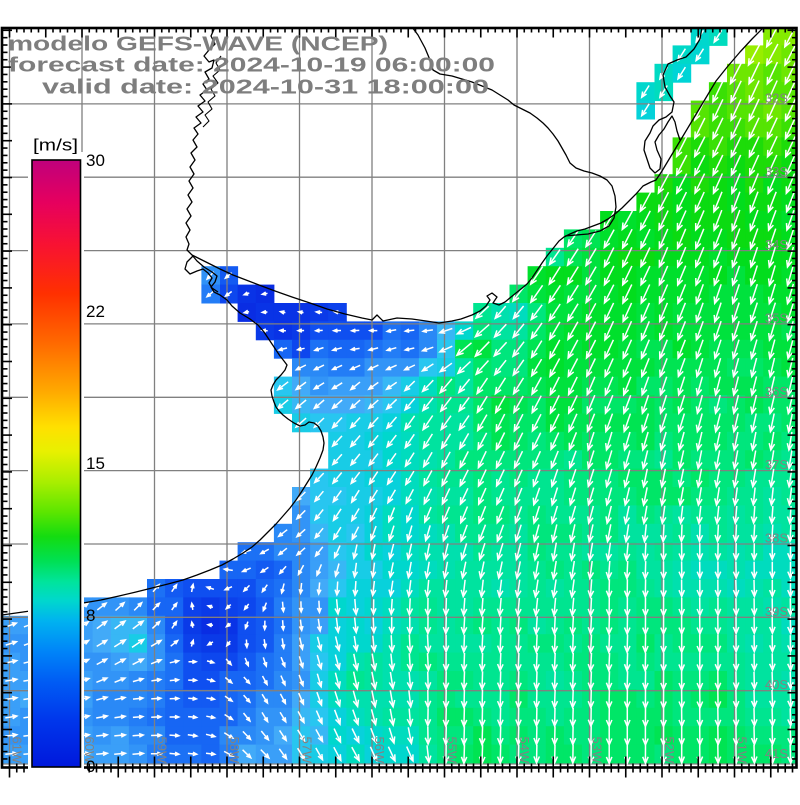  I want to click on svg-text: 0, so click(90, 766).